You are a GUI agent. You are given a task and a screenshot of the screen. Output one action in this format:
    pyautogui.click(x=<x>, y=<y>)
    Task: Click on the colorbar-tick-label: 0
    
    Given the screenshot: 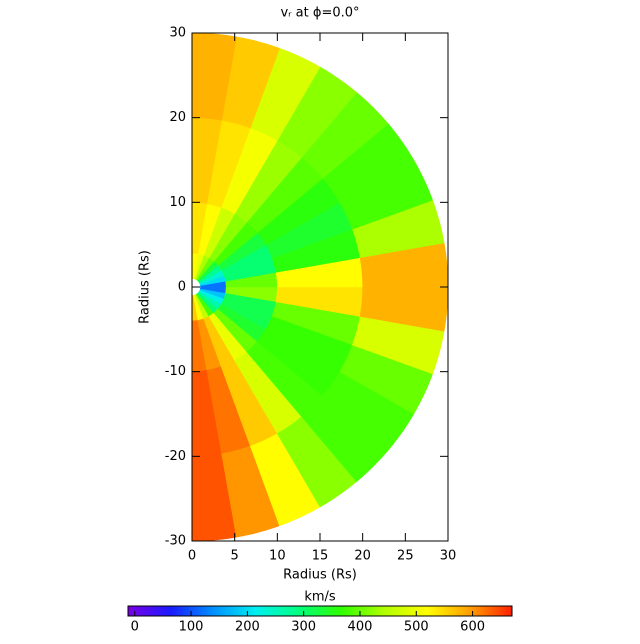 What is the action you would take?
    pyautogui.click(x=135, y=627)
    